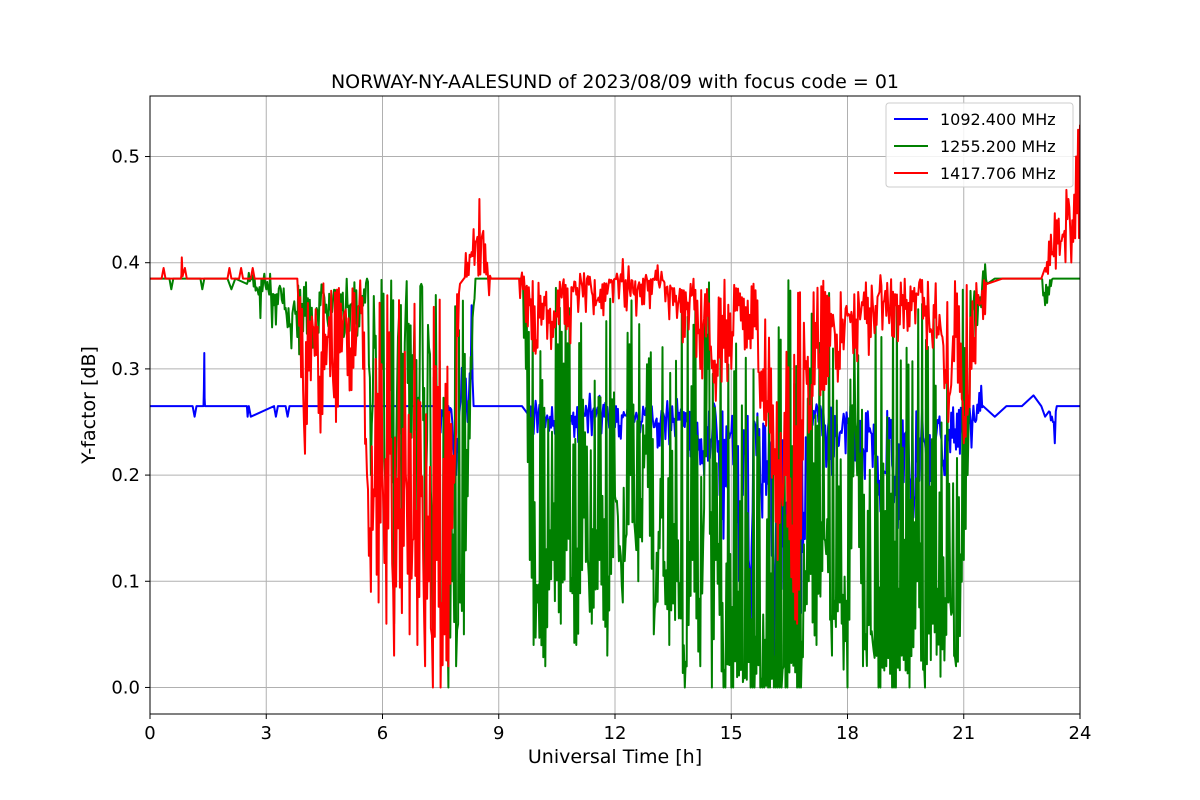 This screenshot has width=1200, height=800. I want to click on x-axis-label: Universal Time [h], so click(615, 757).